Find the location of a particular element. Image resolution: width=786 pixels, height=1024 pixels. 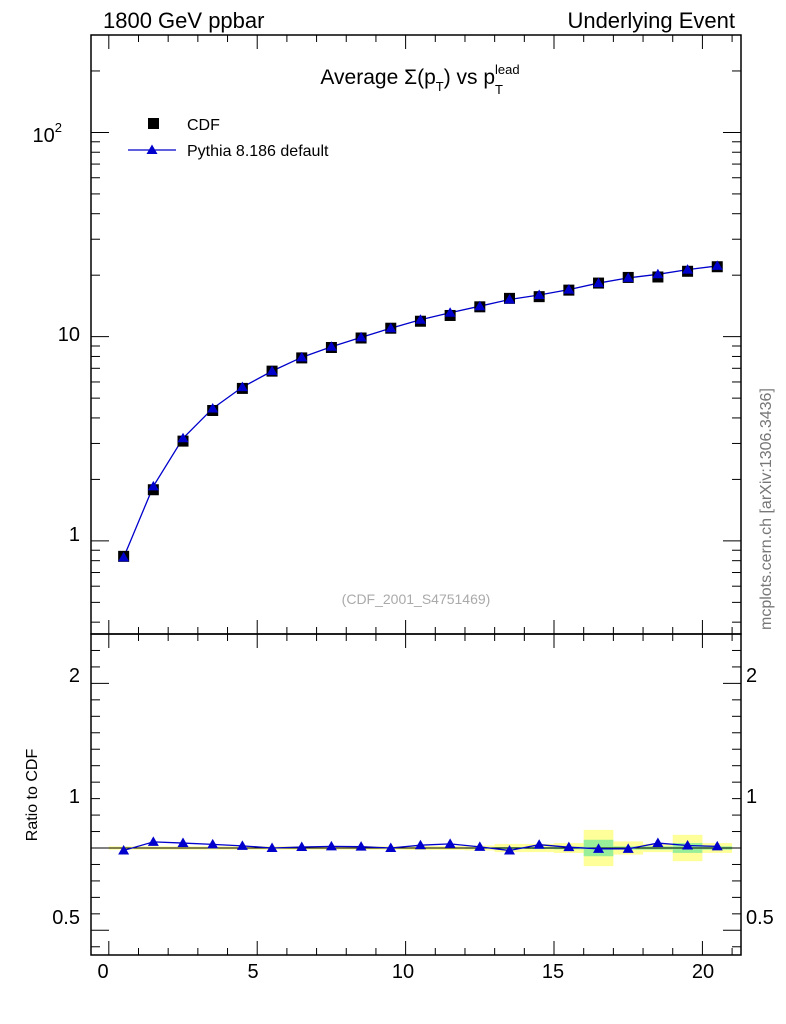

header-right-label: Underlying Event is located at coordinates (651, 20).